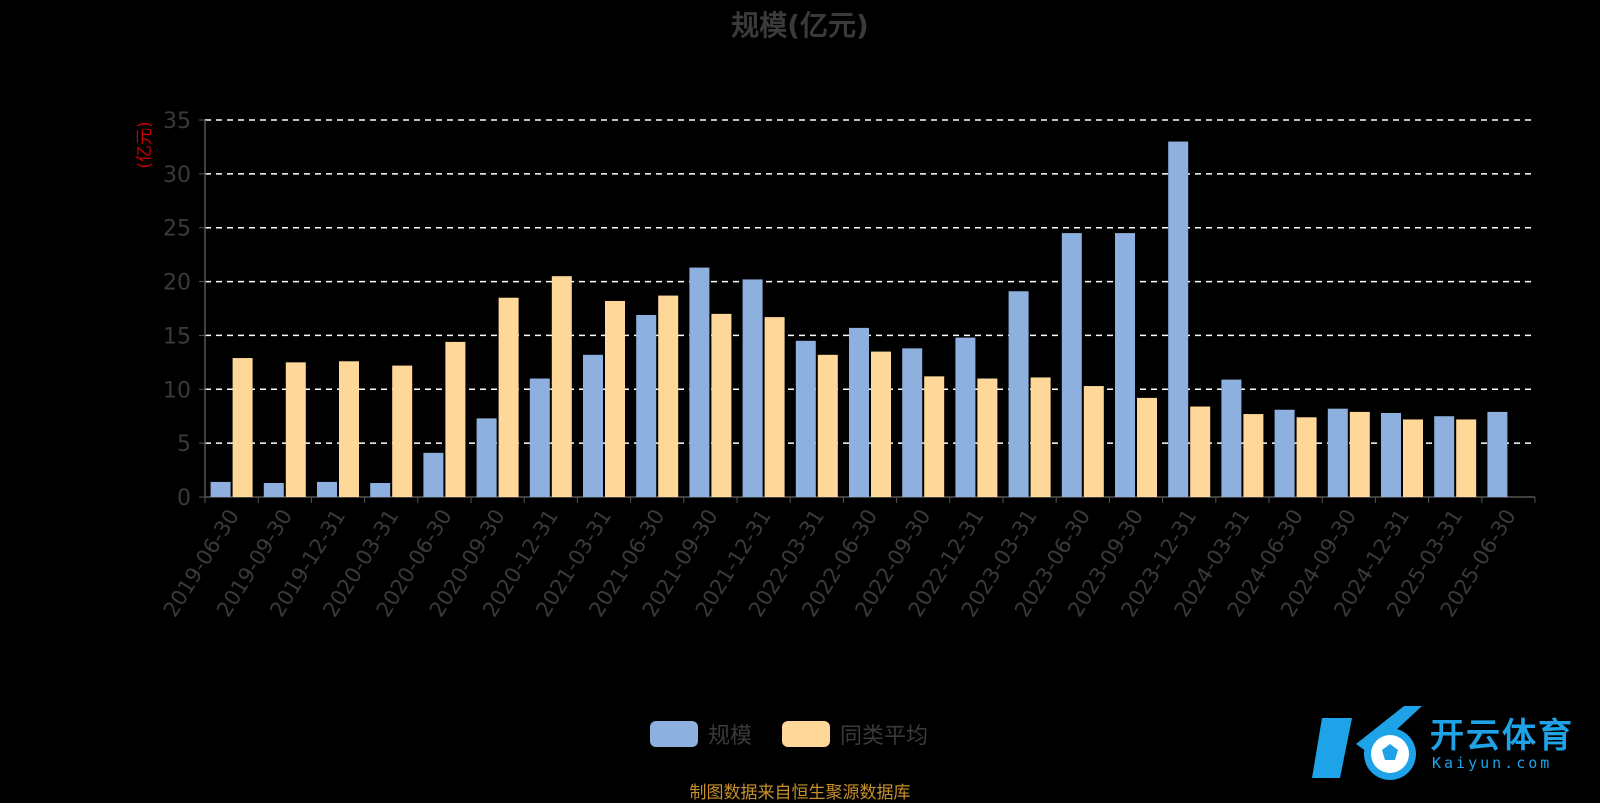 Image resolution: width=1600 pixels, height=803 pixels. What do you see at coordinates (177, 336) in the screenshot?
I see `y-tick-label: 15` at bounding box center [177, 336].